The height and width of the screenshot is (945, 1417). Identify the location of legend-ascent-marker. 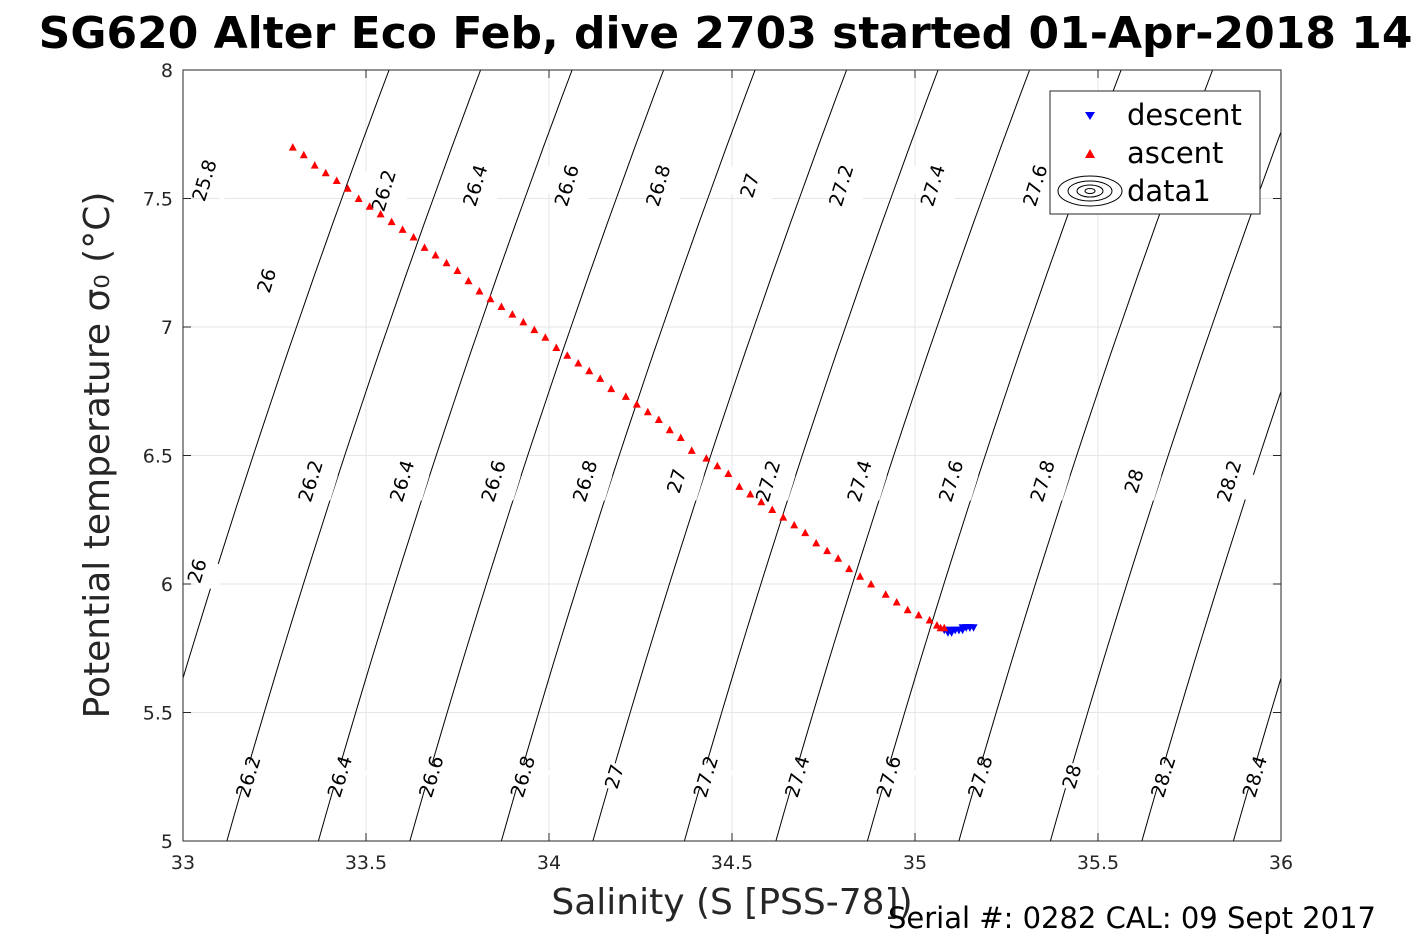
(1090, 153).